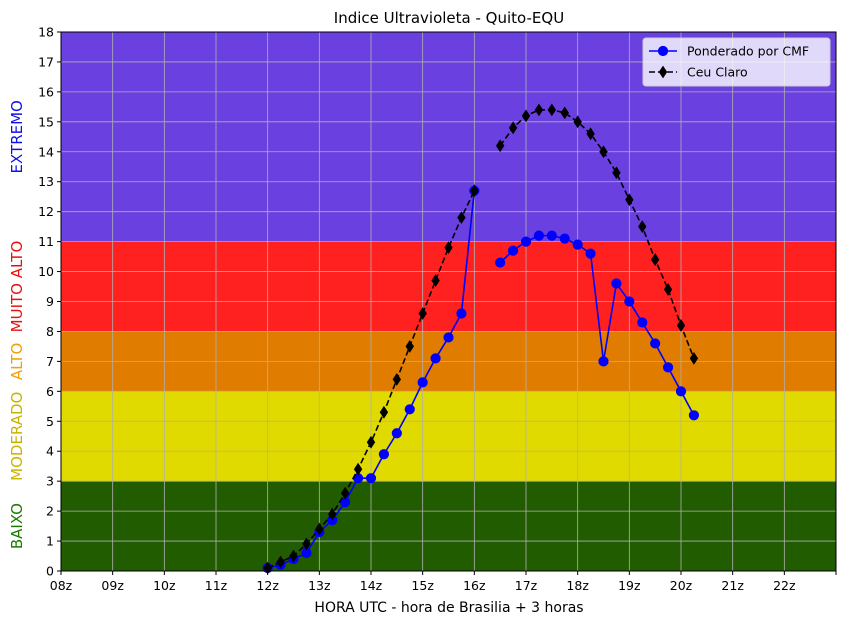 The image size is (849, 625). Describe the element at coordinates (46, 32) in the screenshot. I see `y-tick-label: 18` at that location.